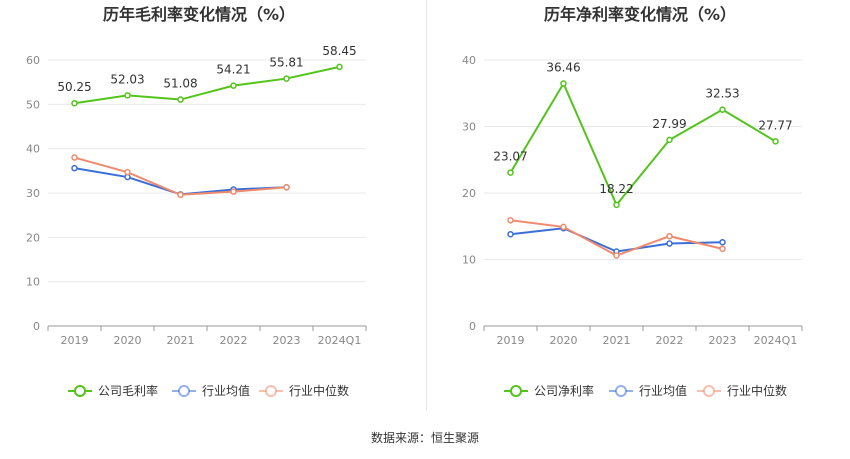  What do you see at coordinates (469, 60) in the screenshot?
I see `y-tick-label-2-40: 40` at bounding box center [469, 60].